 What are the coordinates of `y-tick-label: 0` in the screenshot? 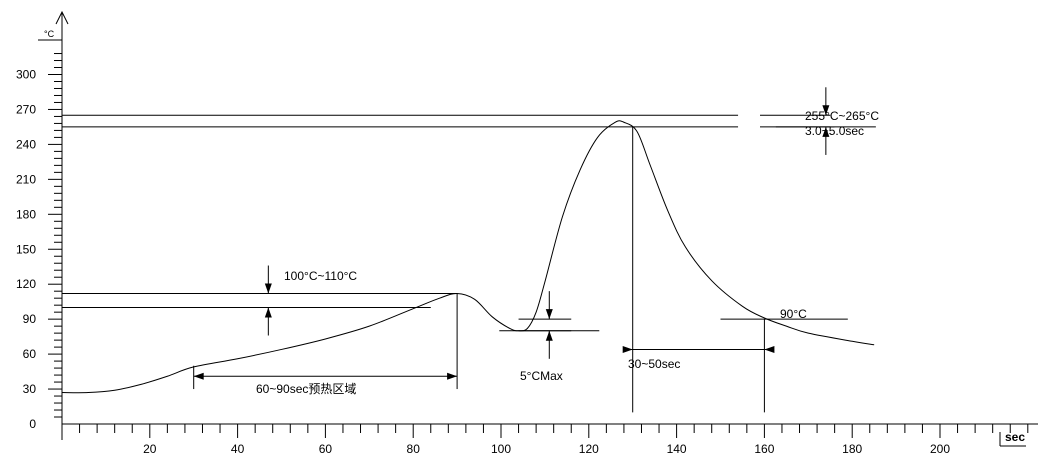 It's located at (32, 424).